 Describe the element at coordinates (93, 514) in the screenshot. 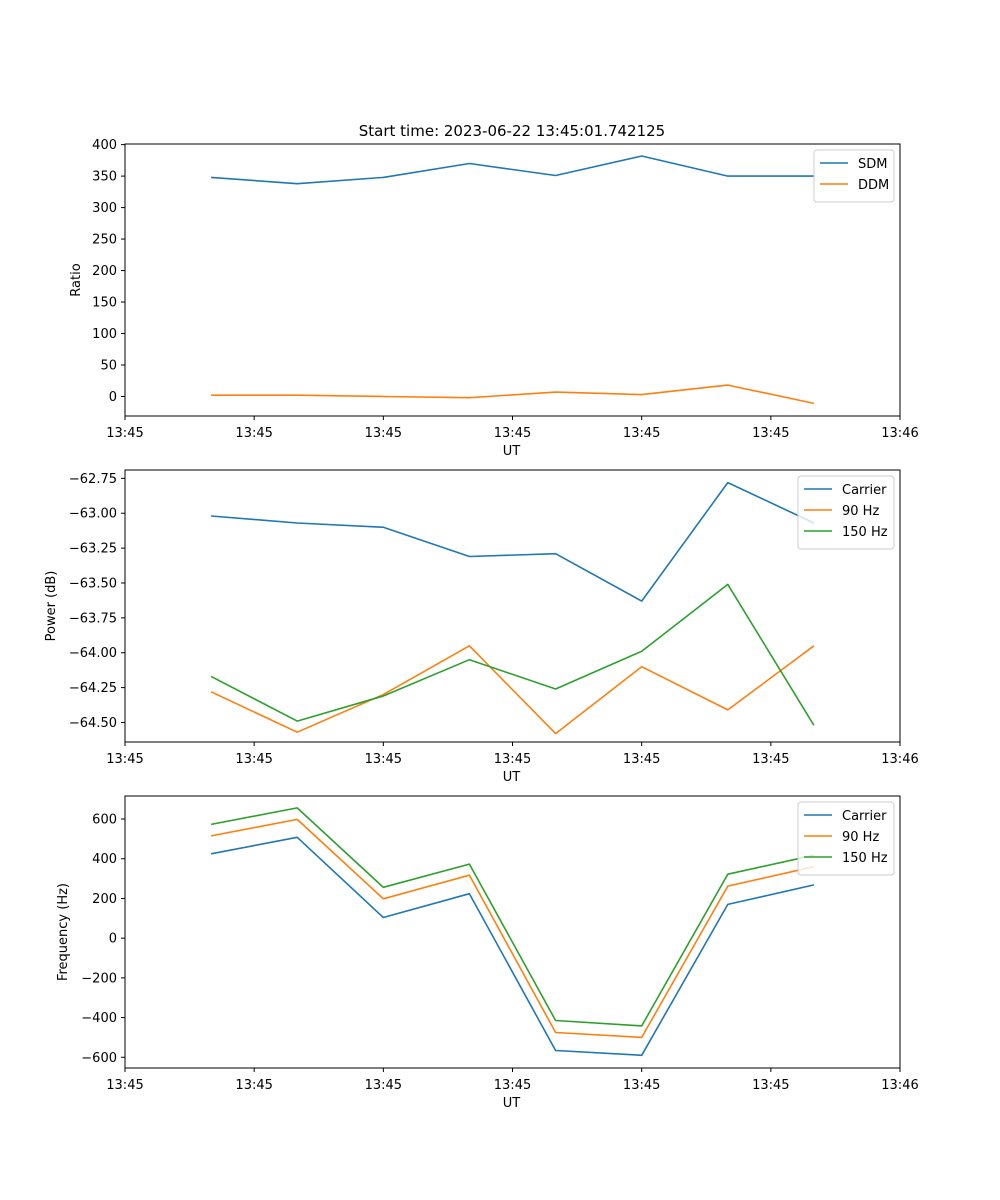

I see `y-tick-label: −63.00` at that location.